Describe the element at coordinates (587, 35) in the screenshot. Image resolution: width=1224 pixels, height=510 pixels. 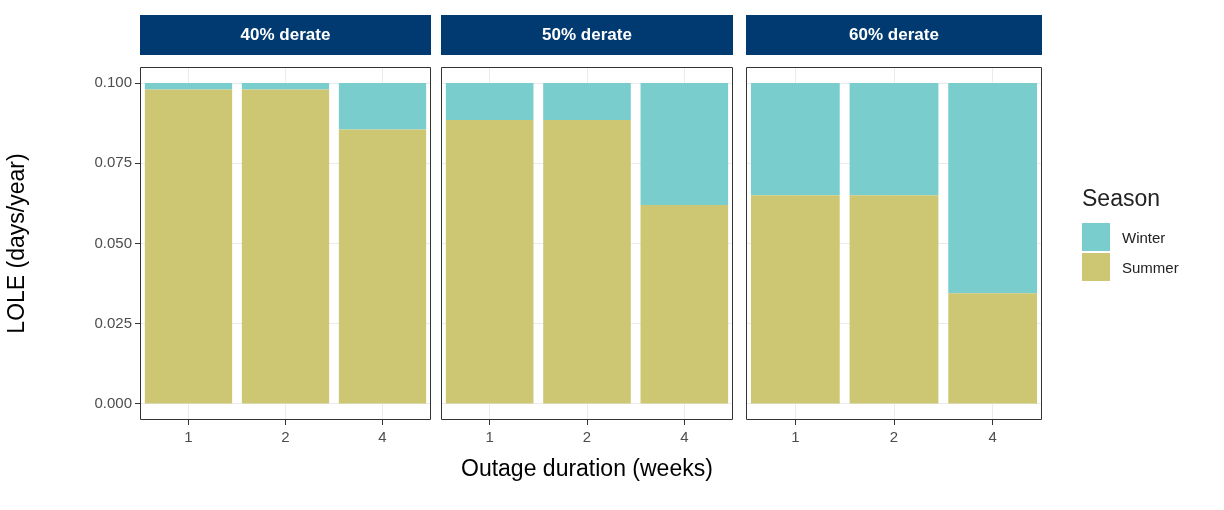
I see `chart-title: 50% derate` at that location.